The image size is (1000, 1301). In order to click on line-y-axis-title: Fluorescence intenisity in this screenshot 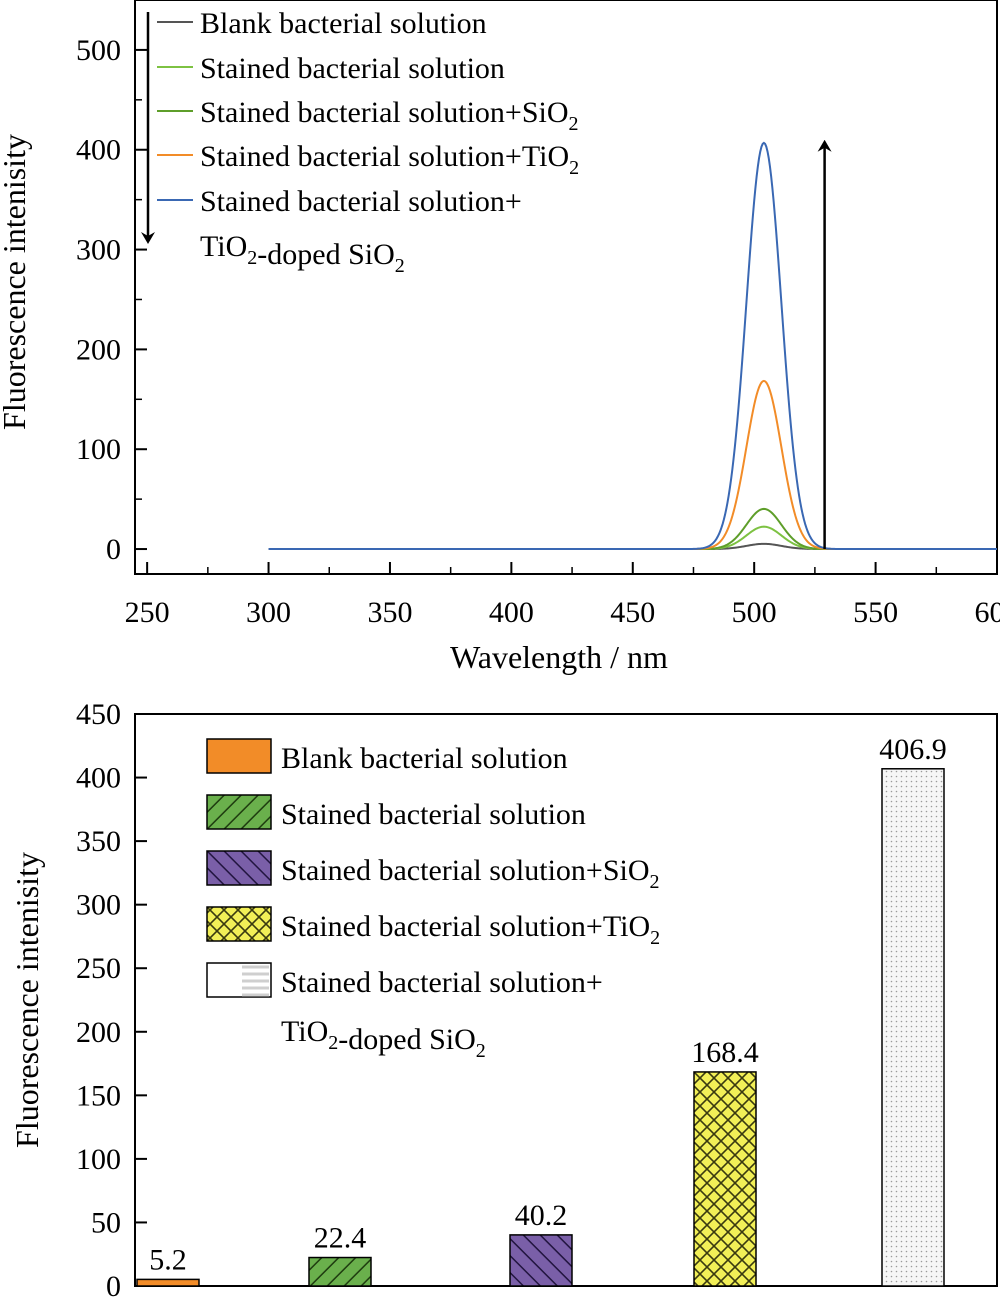, I will do `click(16, 282)`.